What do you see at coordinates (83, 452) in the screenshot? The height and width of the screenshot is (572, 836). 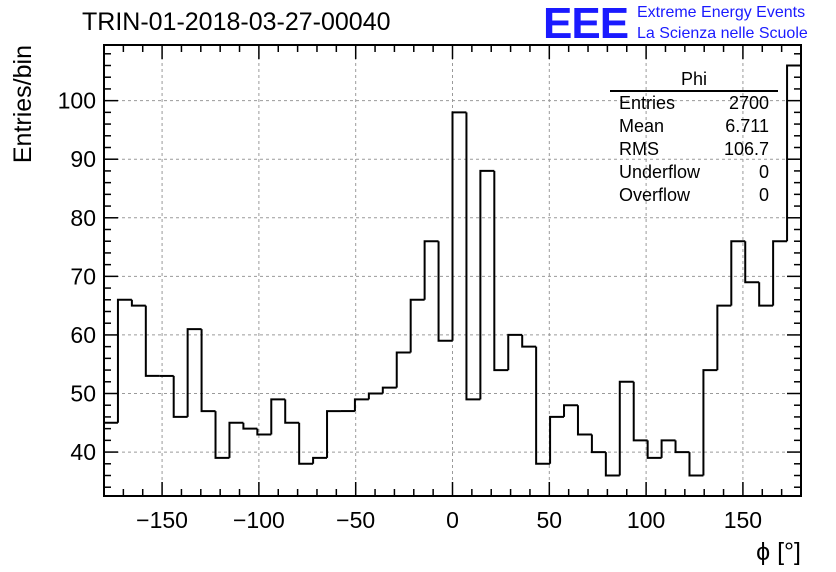 I see `y-tick-label: 40` at bounding box center [83, 452].